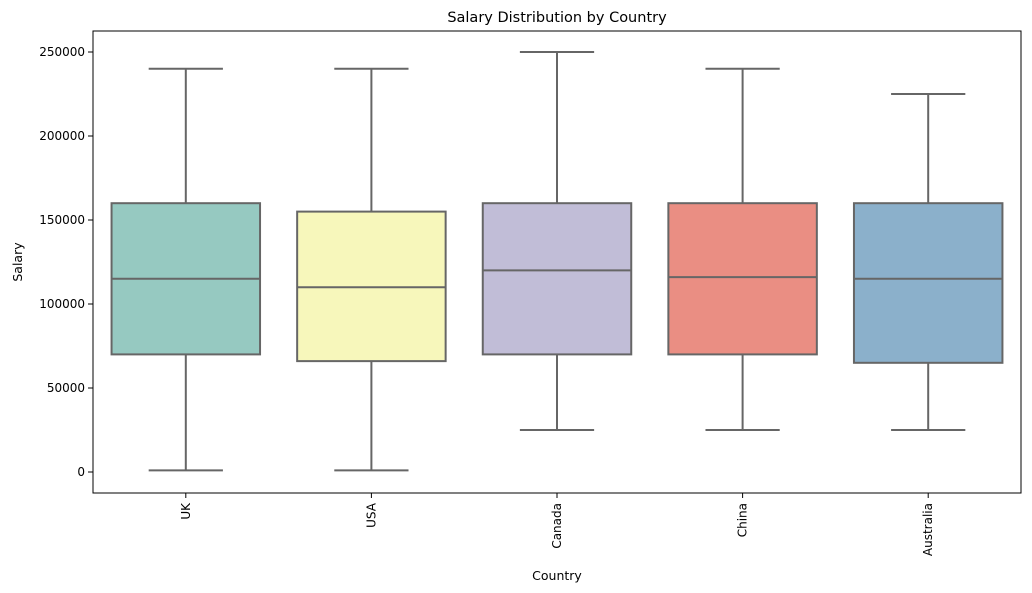  Describe the element at coordinates (928, 529) in the screenshot. I see `x-tick-label: Australia` at that location.